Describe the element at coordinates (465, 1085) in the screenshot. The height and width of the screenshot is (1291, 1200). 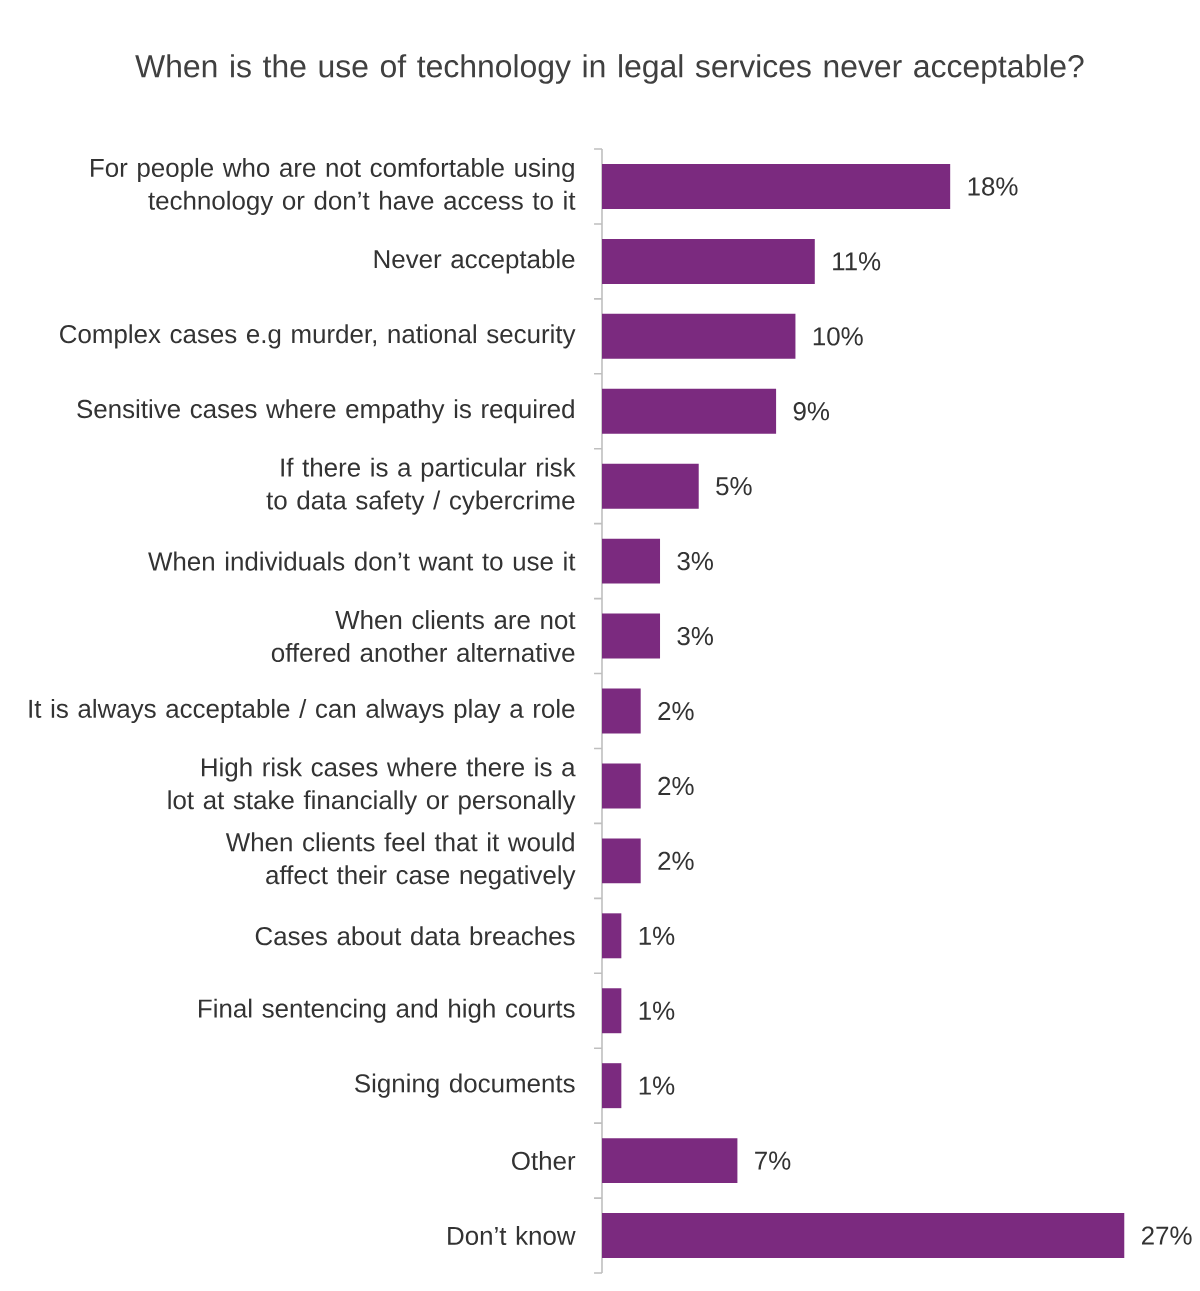
I see `y-tick-label: Signing documents` at that location.